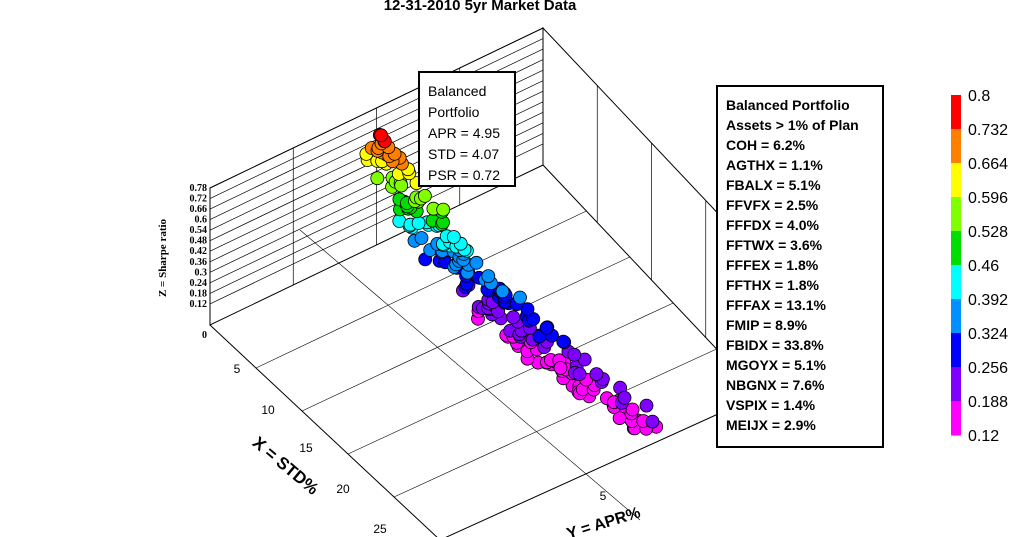 This screenshot has width=1024, height=537. I want to click on annotation-line: APR = 4.95, so click(464, 133).